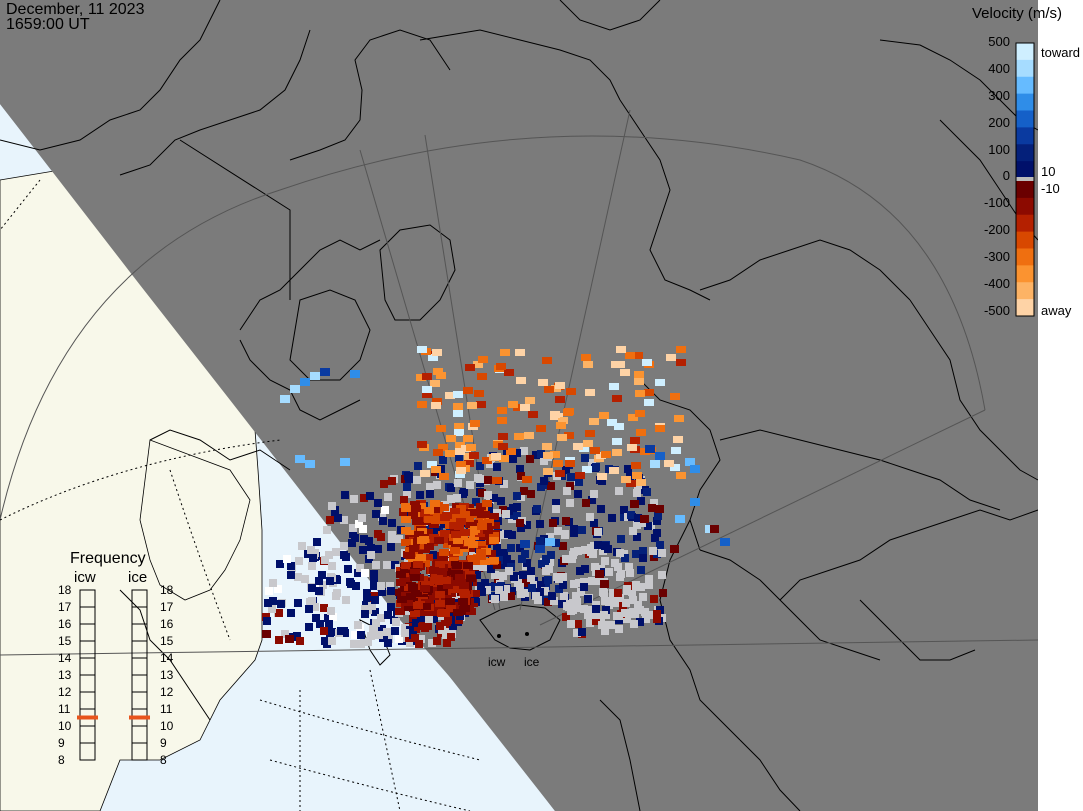  What do you see at coordinates (163, 760) in the screenshot?
I see `freq-level-label: 8` at bounding box center [163, 760].